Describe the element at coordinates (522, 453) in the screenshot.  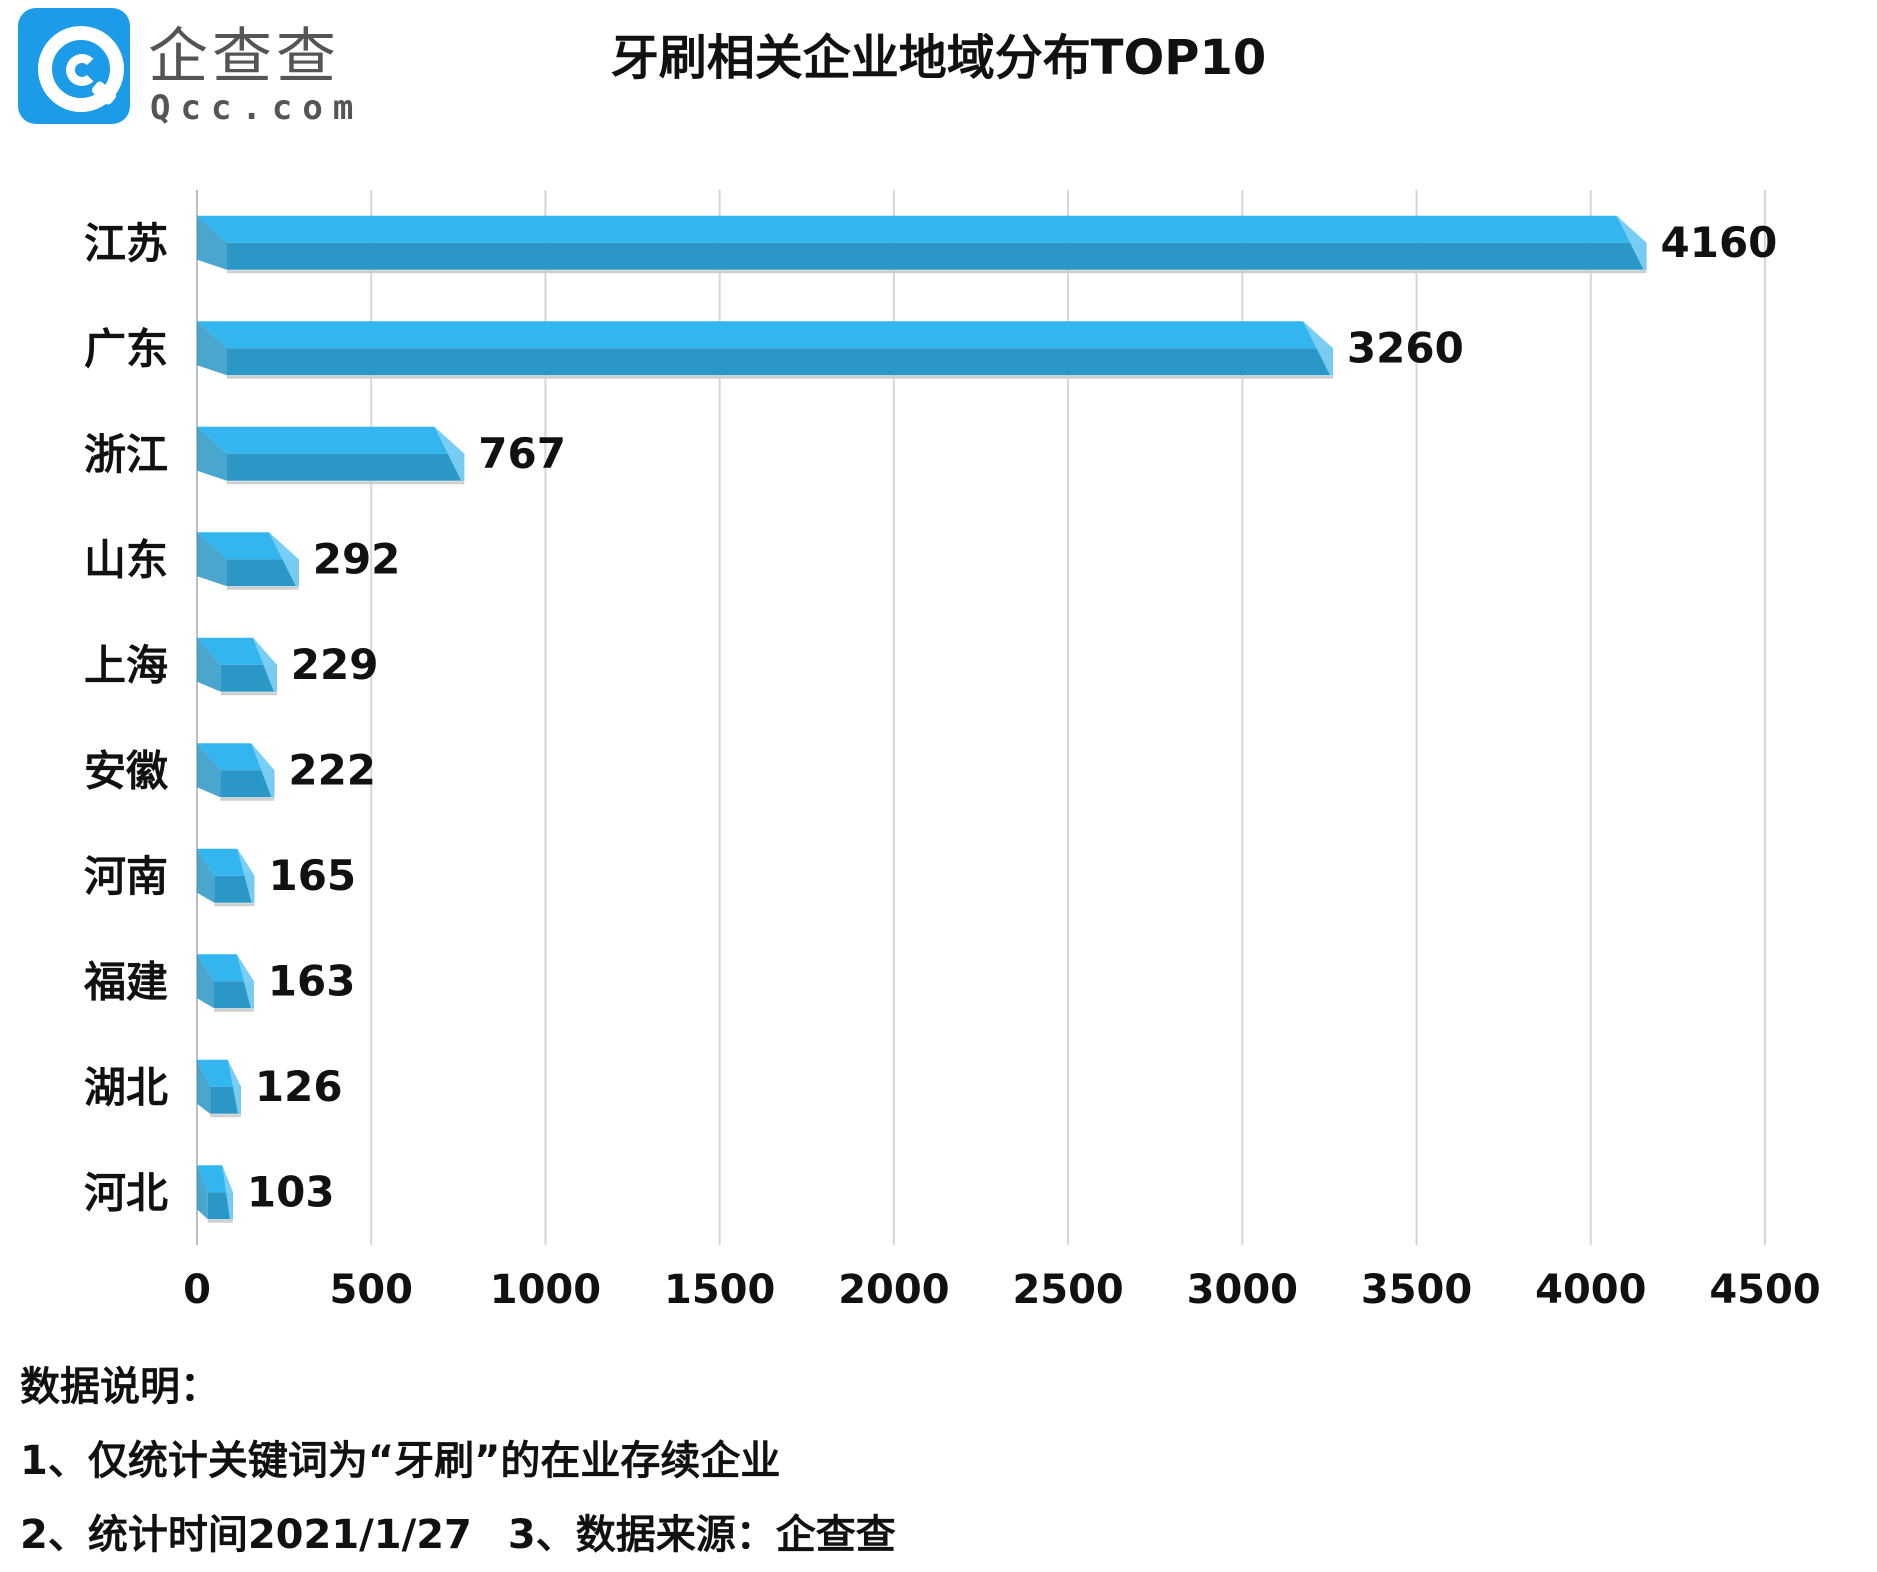
I see `data-label: 767` at that location.